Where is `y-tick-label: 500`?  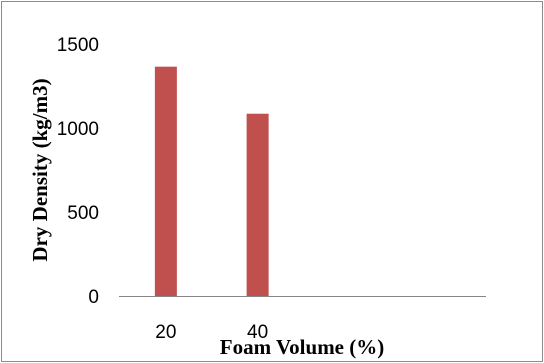 y-tick-label: 500 is located at coordinates (83, 213).